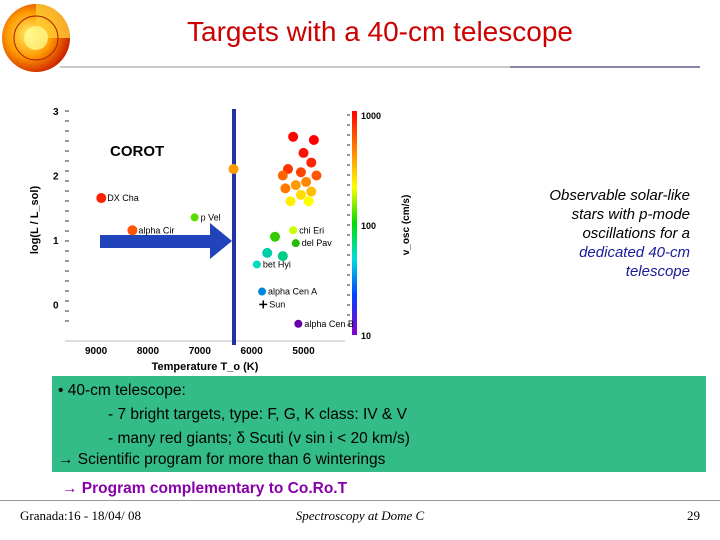 This screenshot has height=540, width=720. Describe the element at coordinates (380, 31) in the screenshot. I see `slide-title: Targets with a 40-cm telescope` at that location.